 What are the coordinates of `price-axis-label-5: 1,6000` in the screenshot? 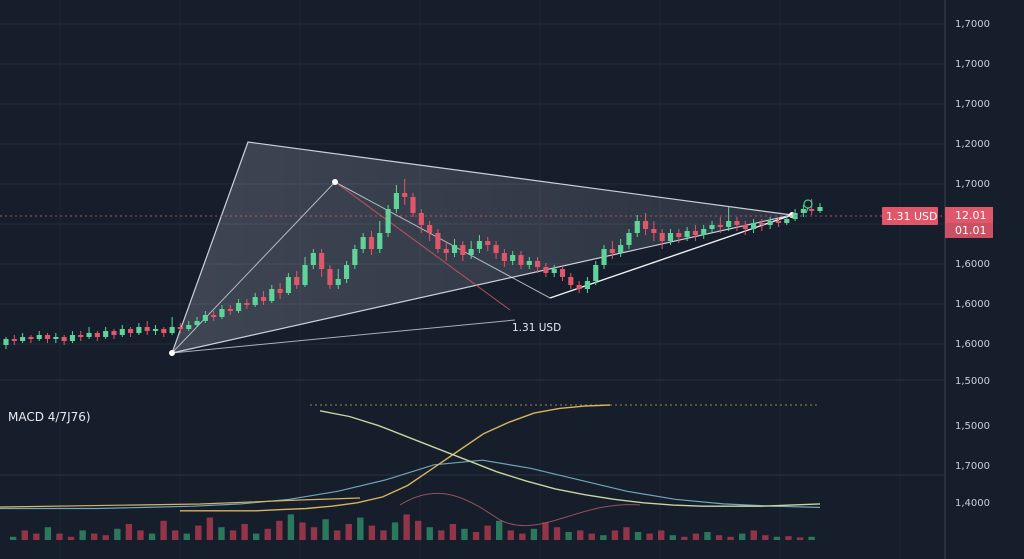 It's located at (972, 264).